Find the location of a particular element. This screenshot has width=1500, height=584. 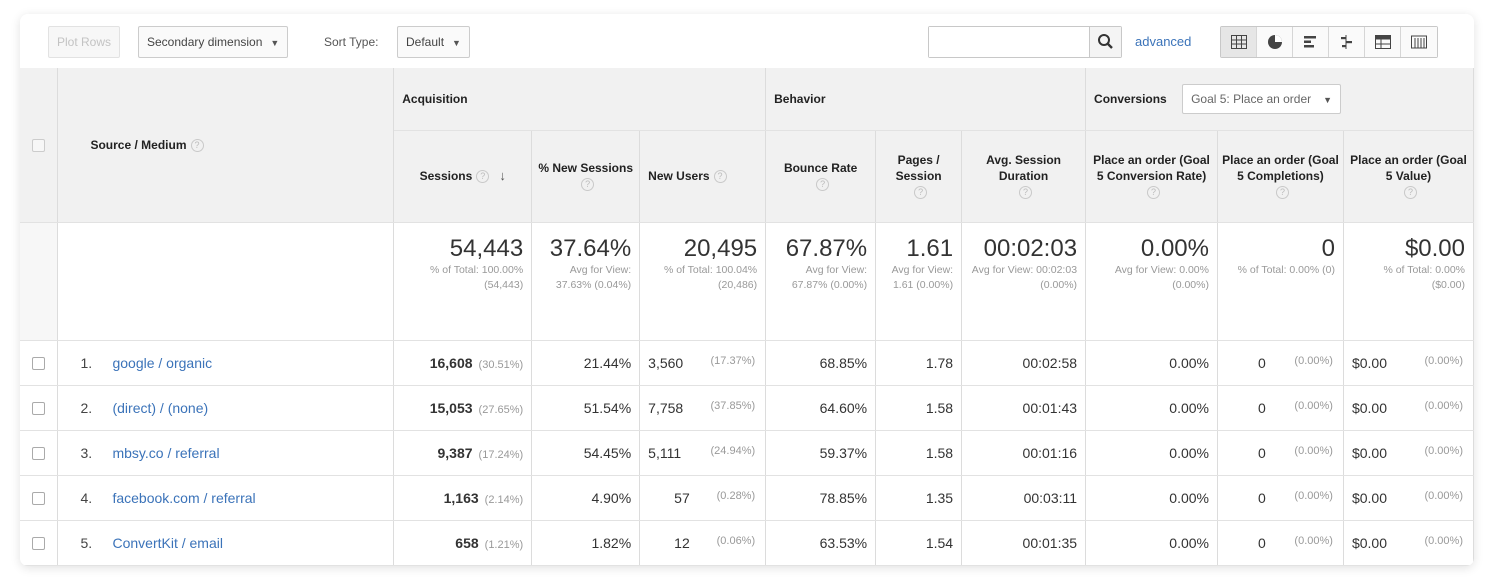

pie-view-icon is located at coordinates (1274, 42).